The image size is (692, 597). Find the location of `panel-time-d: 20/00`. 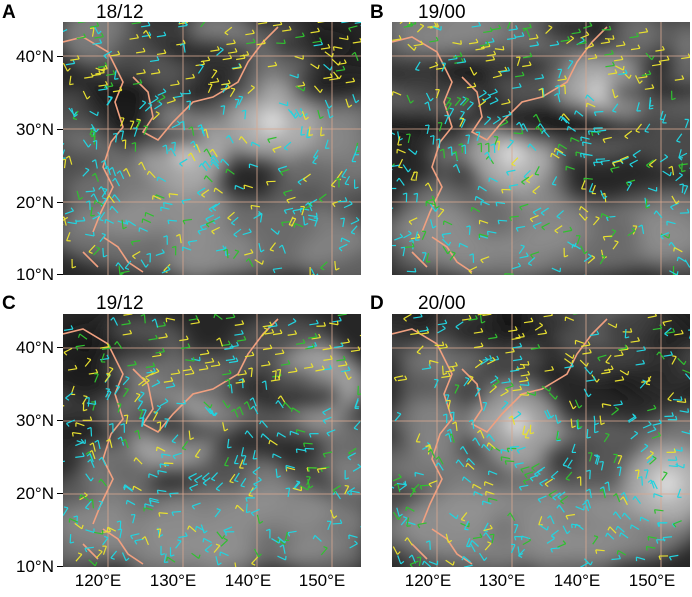

panel-time-d: 20/00 is located at coordinates (442, 303).